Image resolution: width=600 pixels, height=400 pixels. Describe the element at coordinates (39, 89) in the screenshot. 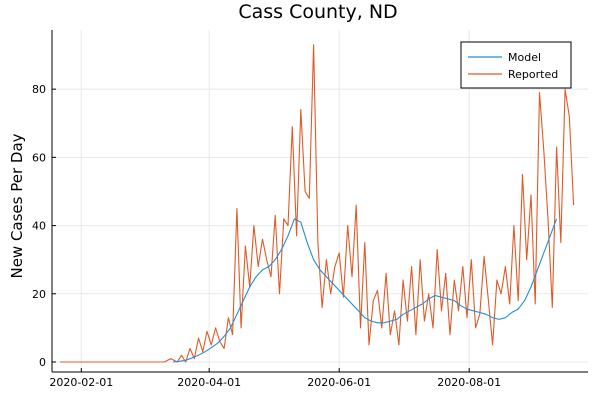

I see `y-tick-label: 80` at that location.